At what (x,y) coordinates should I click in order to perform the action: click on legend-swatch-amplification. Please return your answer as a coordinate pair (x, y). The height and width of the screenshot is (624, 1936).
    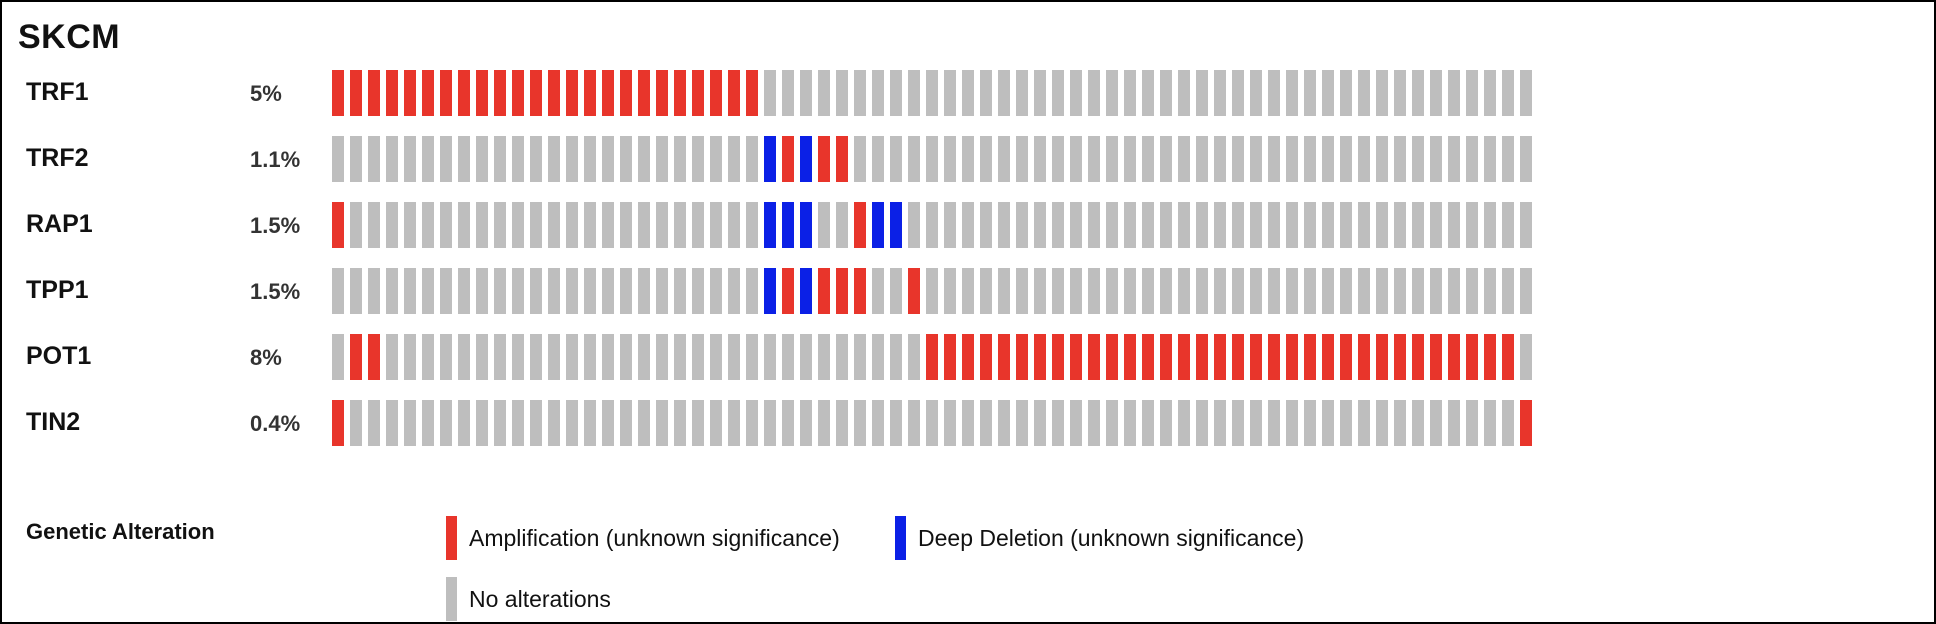
    Looking at the image, I should click on (451, 538).